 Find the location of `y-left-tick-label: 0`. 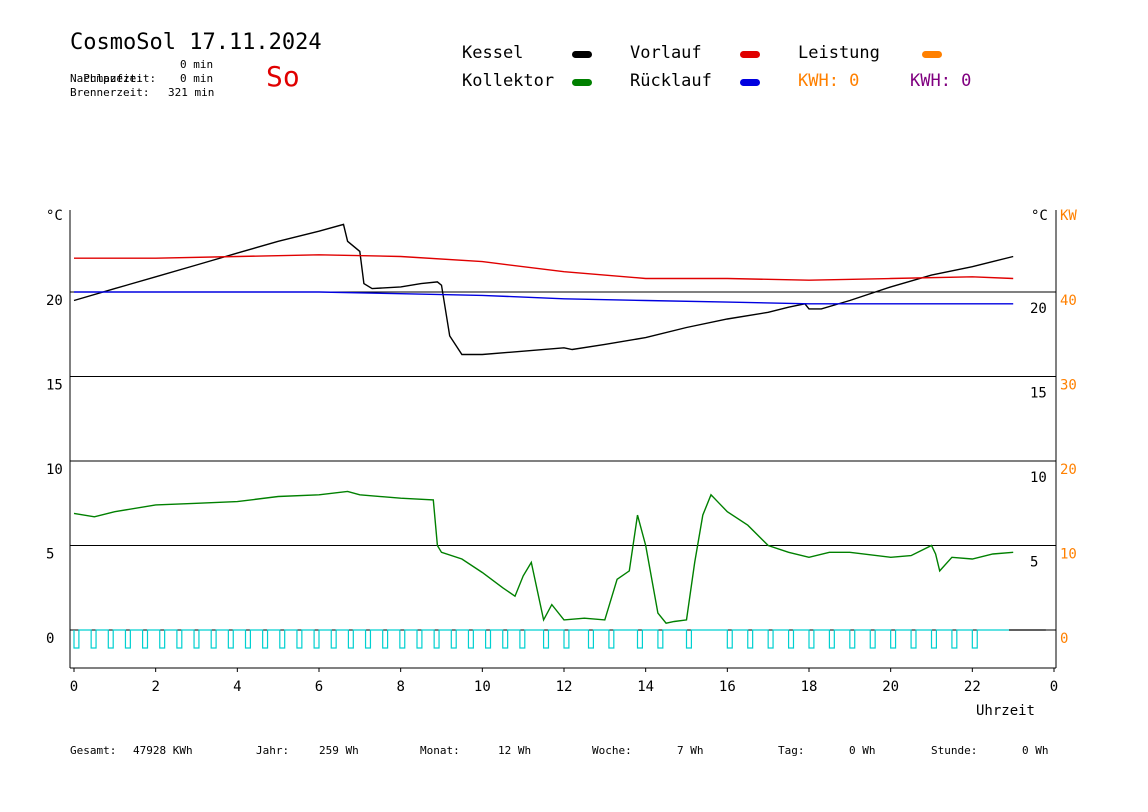

y-left-tick-label: 0 is located at coordinates (50, 639).